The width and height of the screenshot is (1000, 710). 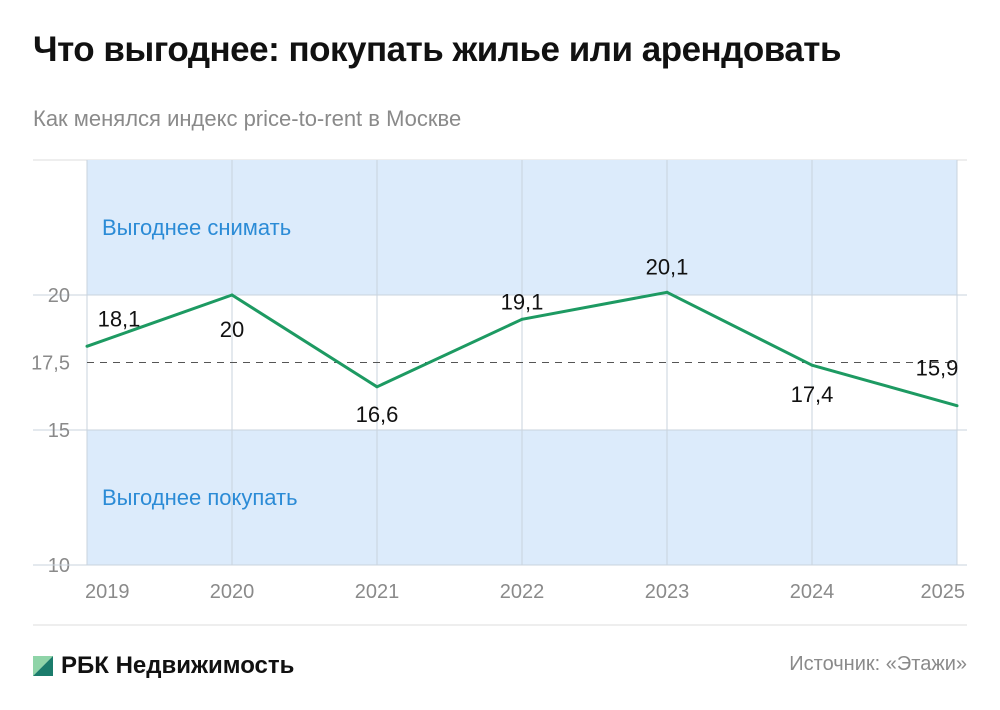 What do you see at coordinates (522, 301) in the screenshot?
I see `data-label: 19,1` at bounding box center [522, 301].